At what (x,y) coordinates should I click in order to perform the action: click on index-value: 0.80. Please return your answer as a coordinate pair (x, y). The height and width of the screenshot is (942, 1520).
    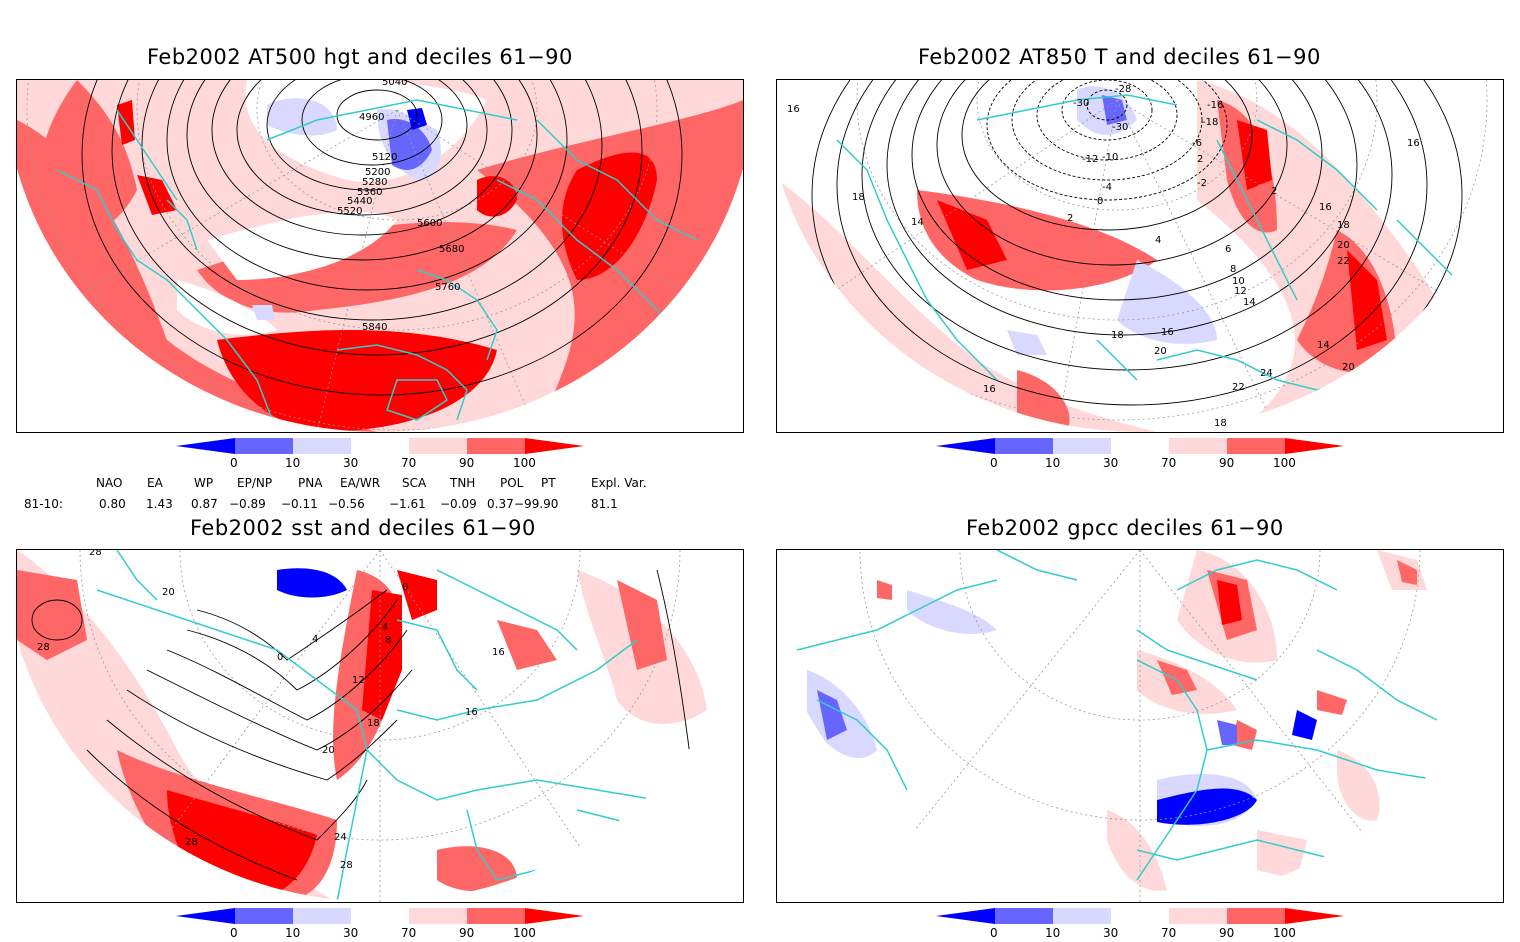
    Looking at the image, I should click on (112, 504).